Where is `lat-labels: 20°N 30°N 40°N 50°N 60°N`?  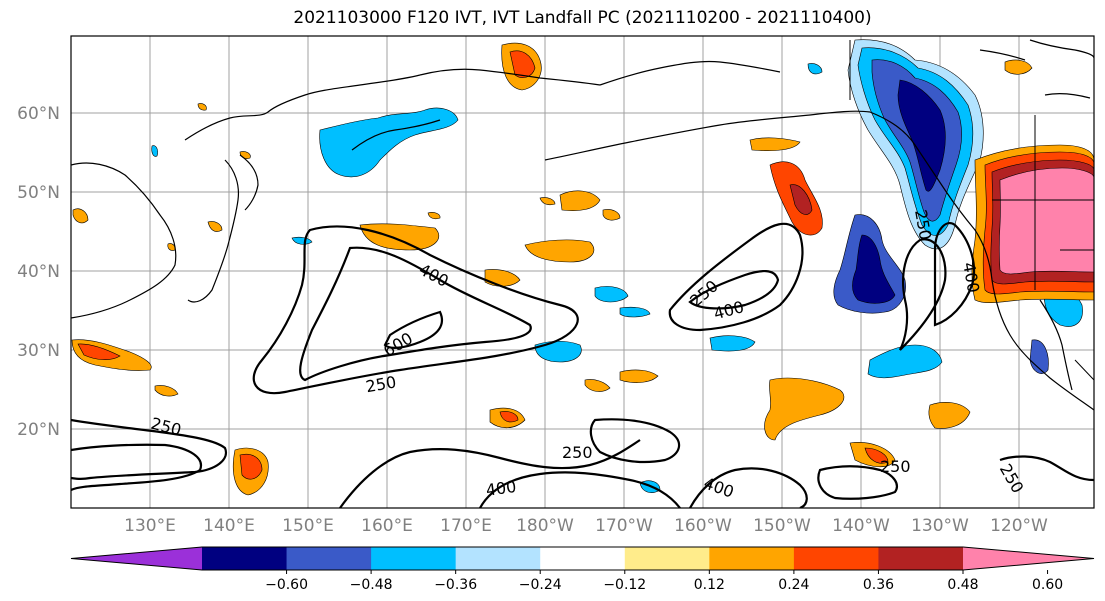 lat-labels: 20°N 30°N 40°N 50°N 60°N is located at coordinates (38, 272).